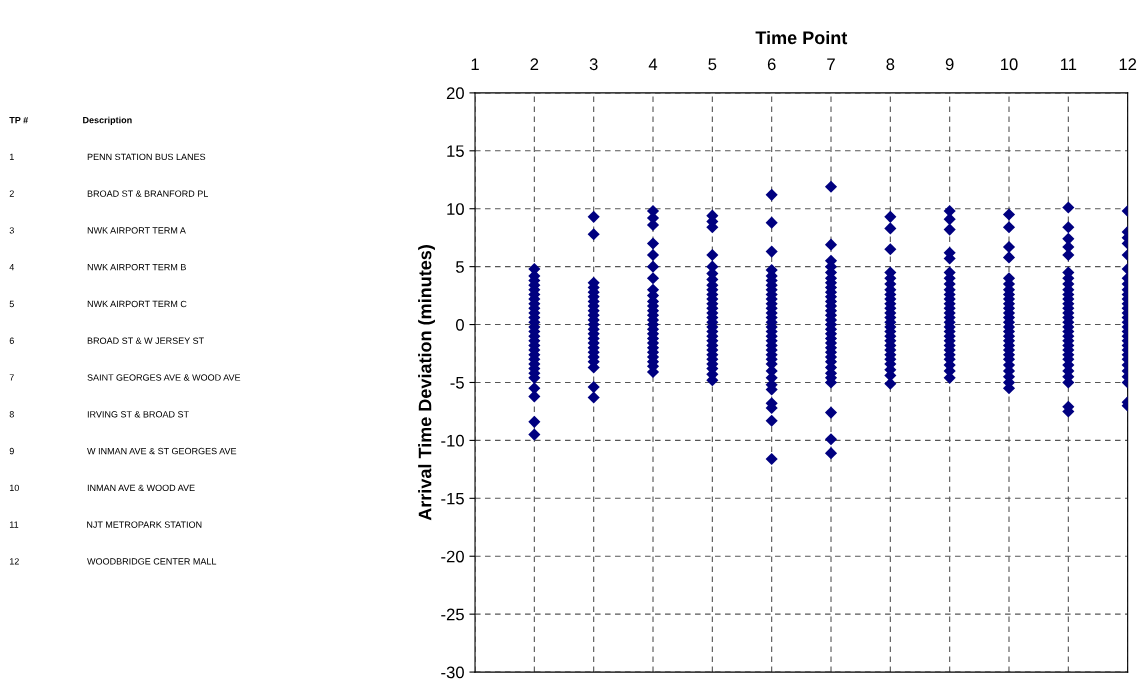 The image size is (1146, 683). Describe the element at coordinates (455, 209) in the screenshot. I see `y-tick-label: 10` at that location.